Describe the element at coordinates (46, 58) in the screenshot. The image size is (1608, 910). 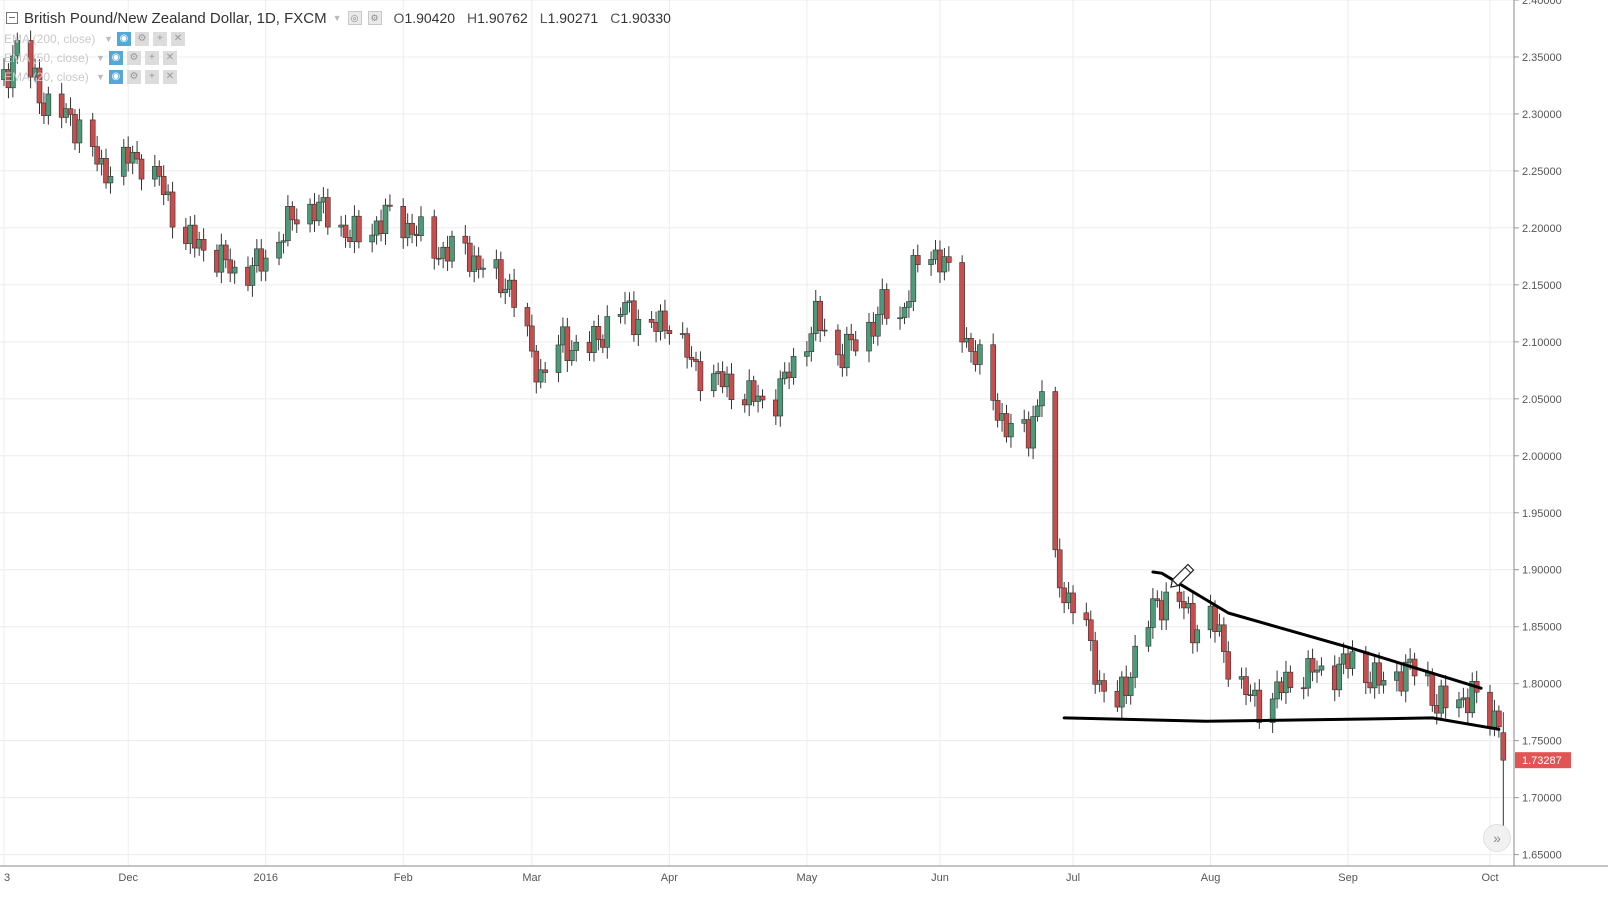
I see `study-label: EMA (50, close)` at that location.